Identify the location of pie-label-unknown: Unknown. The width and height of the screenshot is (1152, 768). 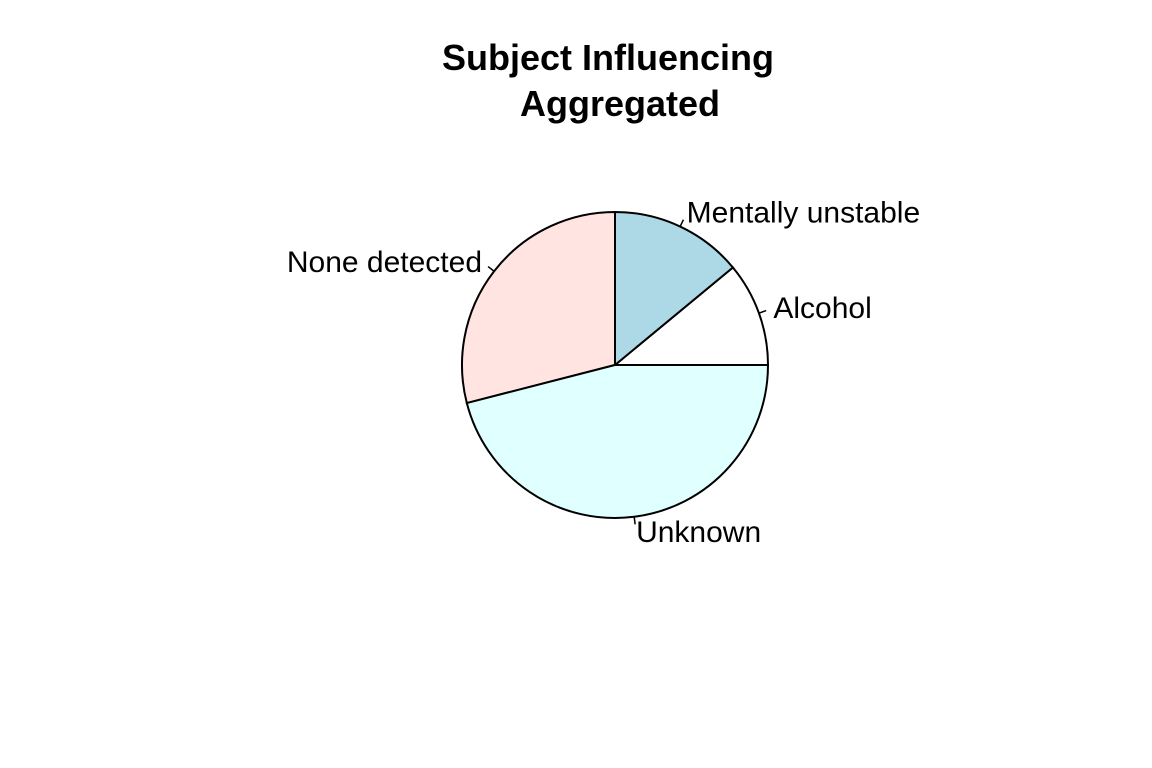
(698, 532).